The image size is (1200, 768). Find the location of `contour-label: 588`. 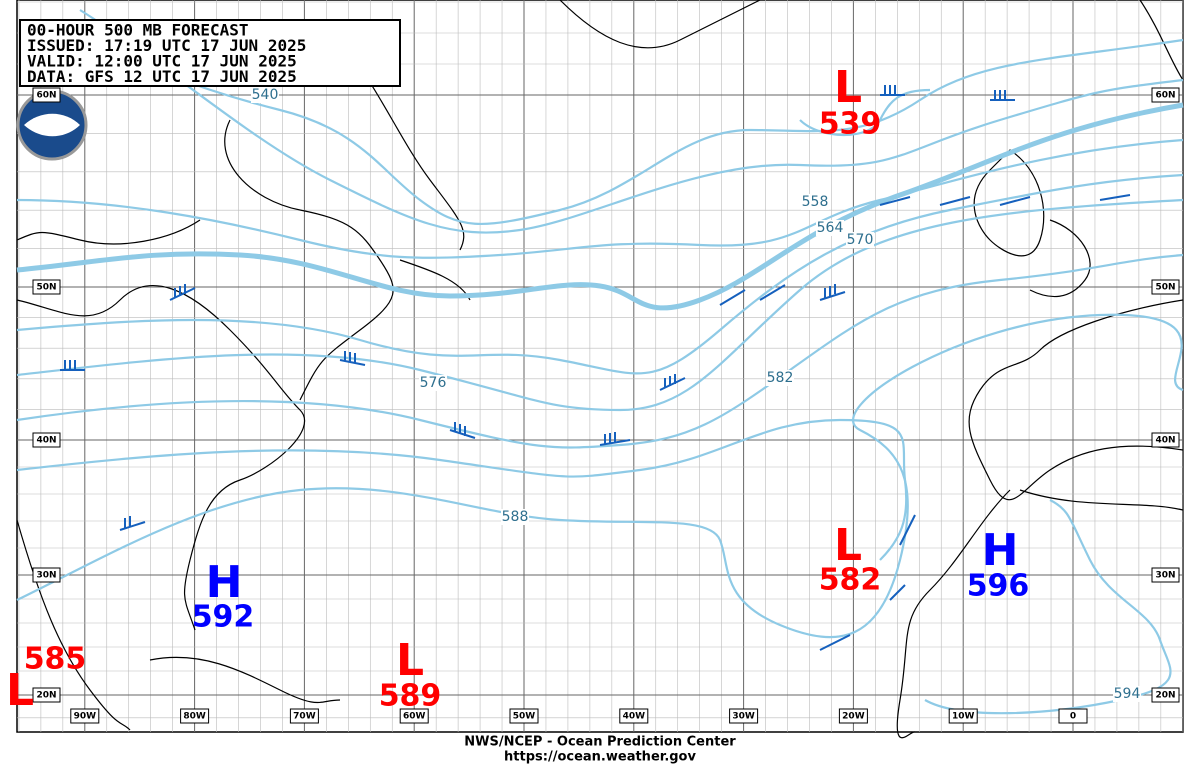

contour-label: 588 is located at coordinates (515, 517).